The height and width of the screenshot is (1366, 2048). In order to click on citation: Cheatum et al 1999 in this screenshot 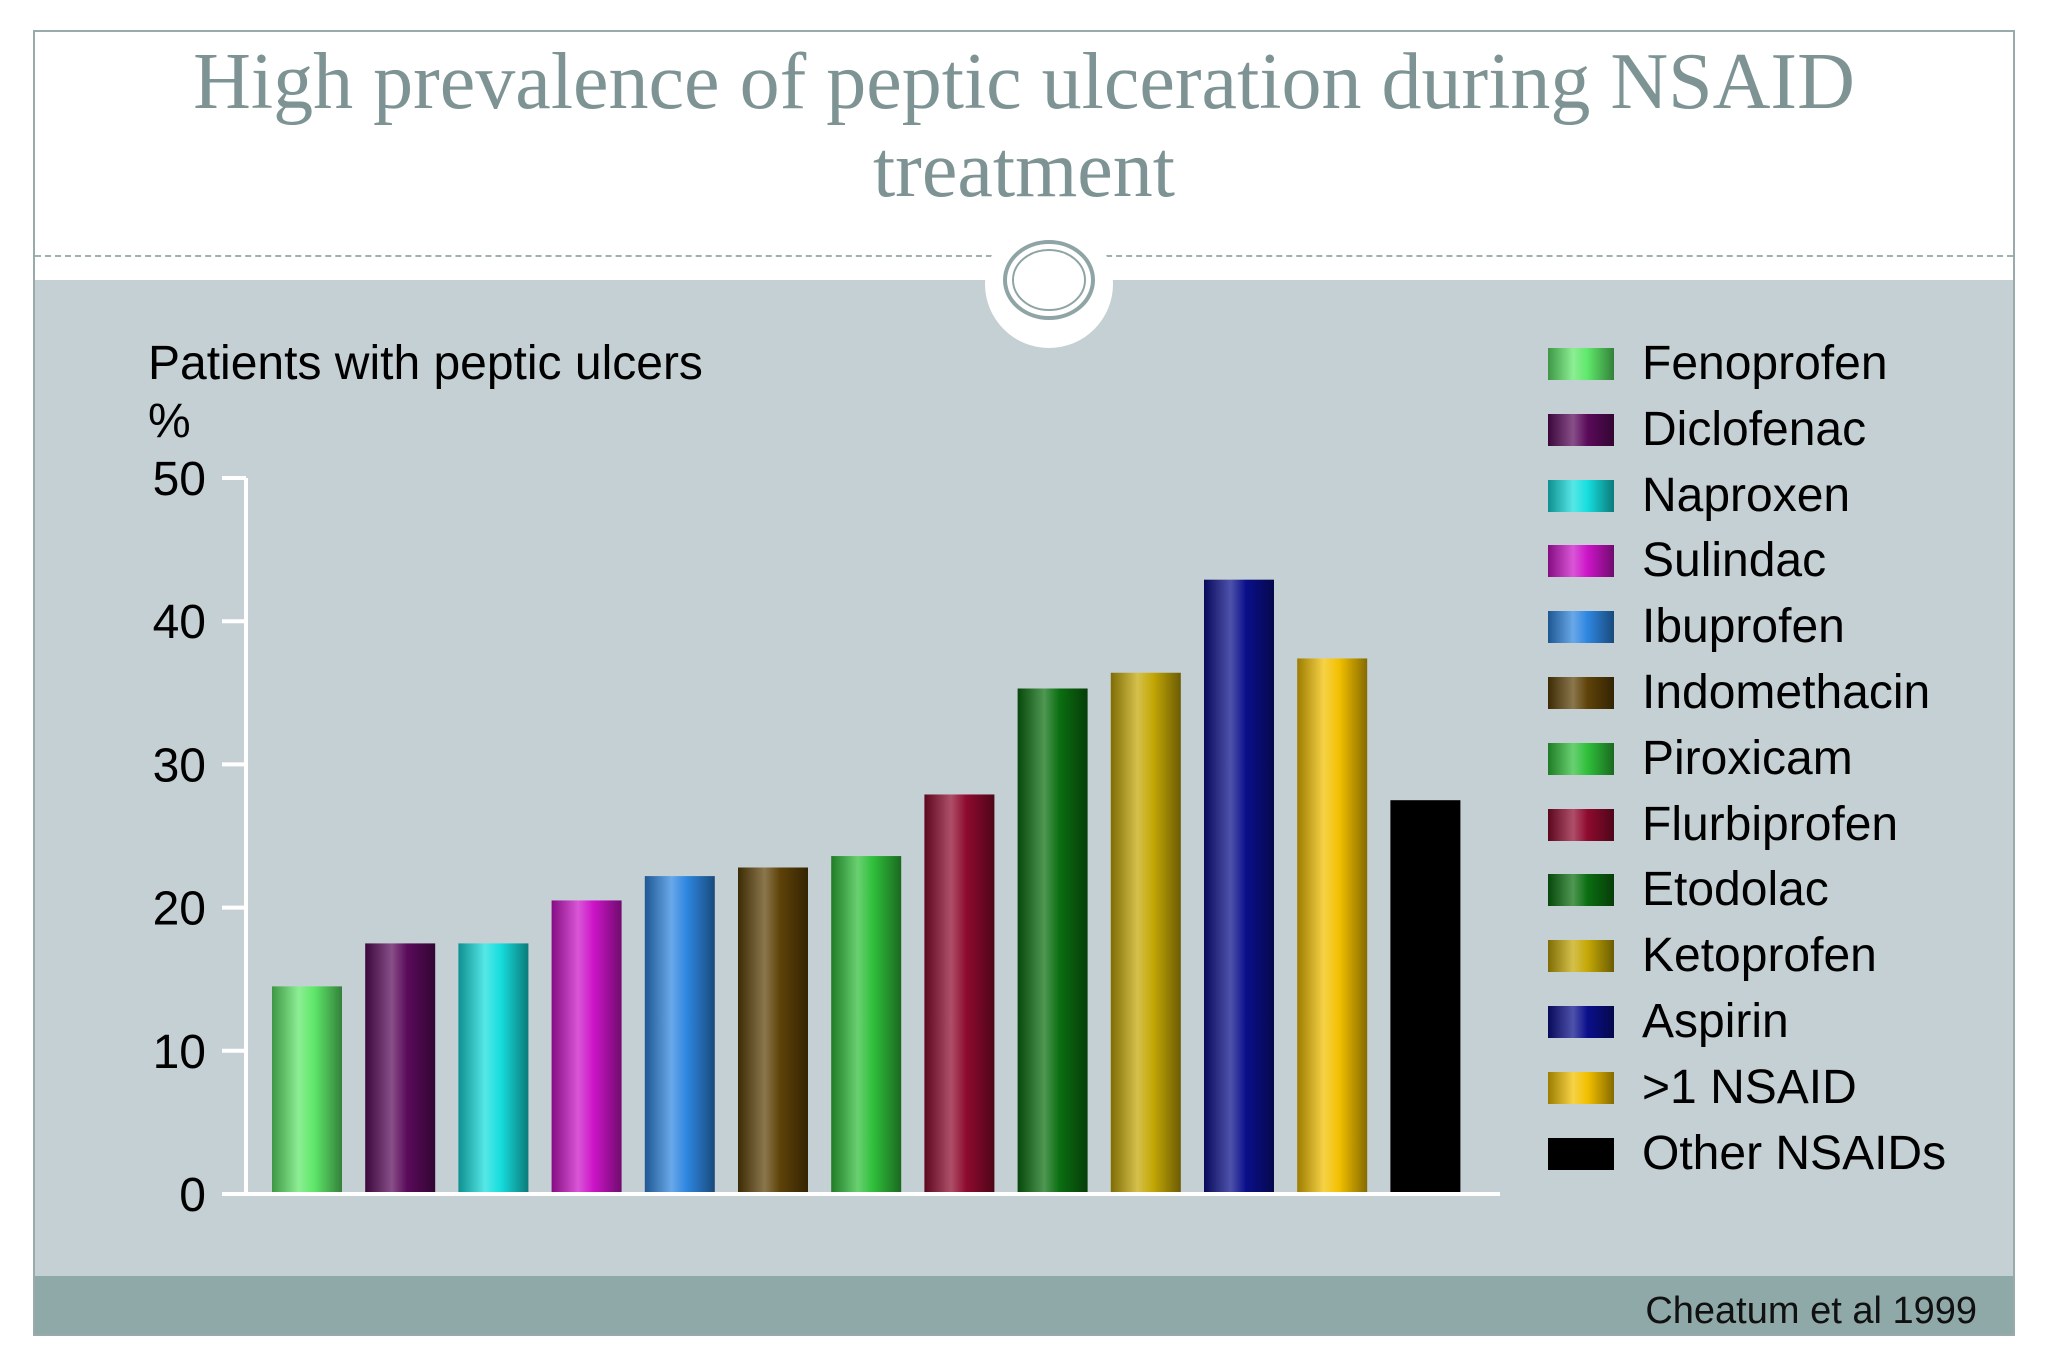, I will do `click(1811, 1311)`.